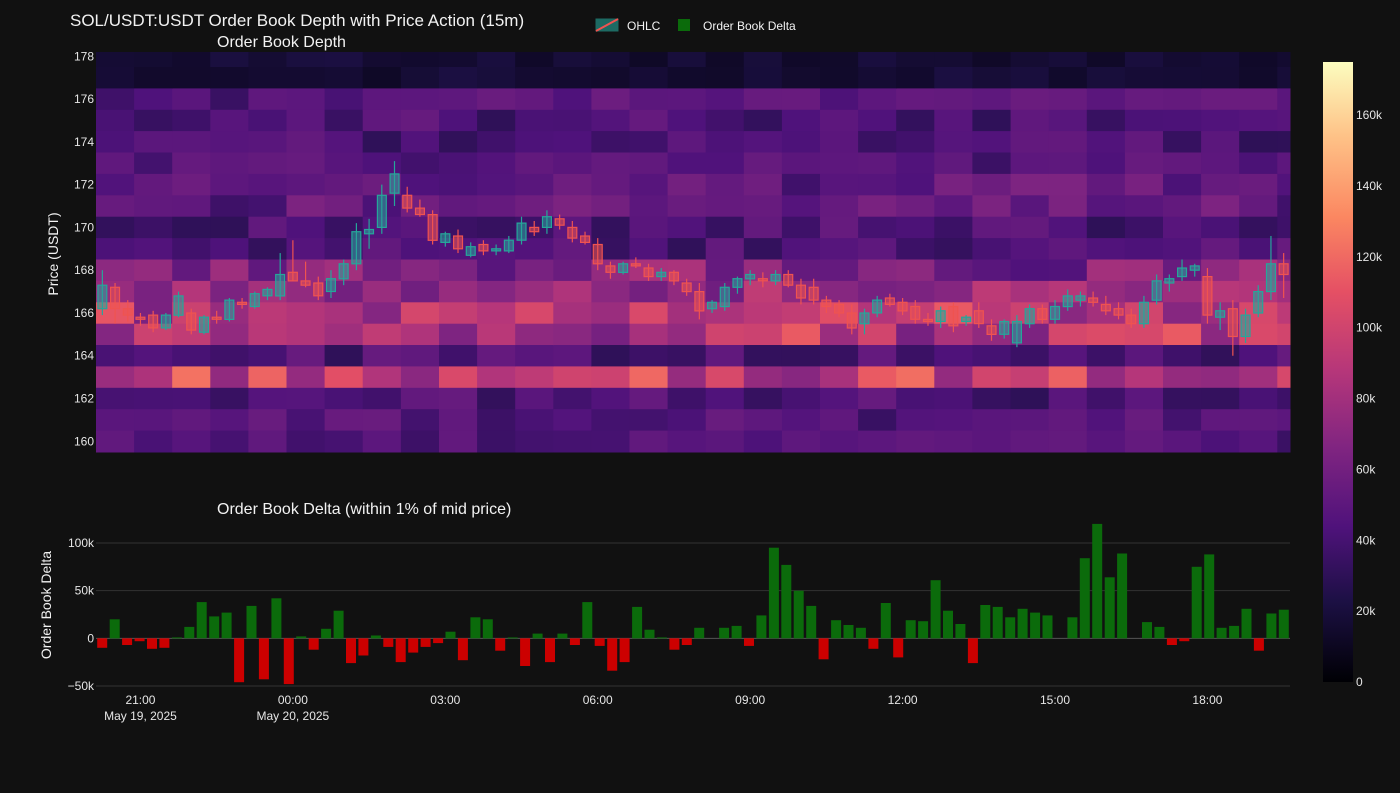  Describe the element at coordinates (81, 614) in the screenshot. I see `delta-y-ticks: 100k 50k 0 −50k` at that location.